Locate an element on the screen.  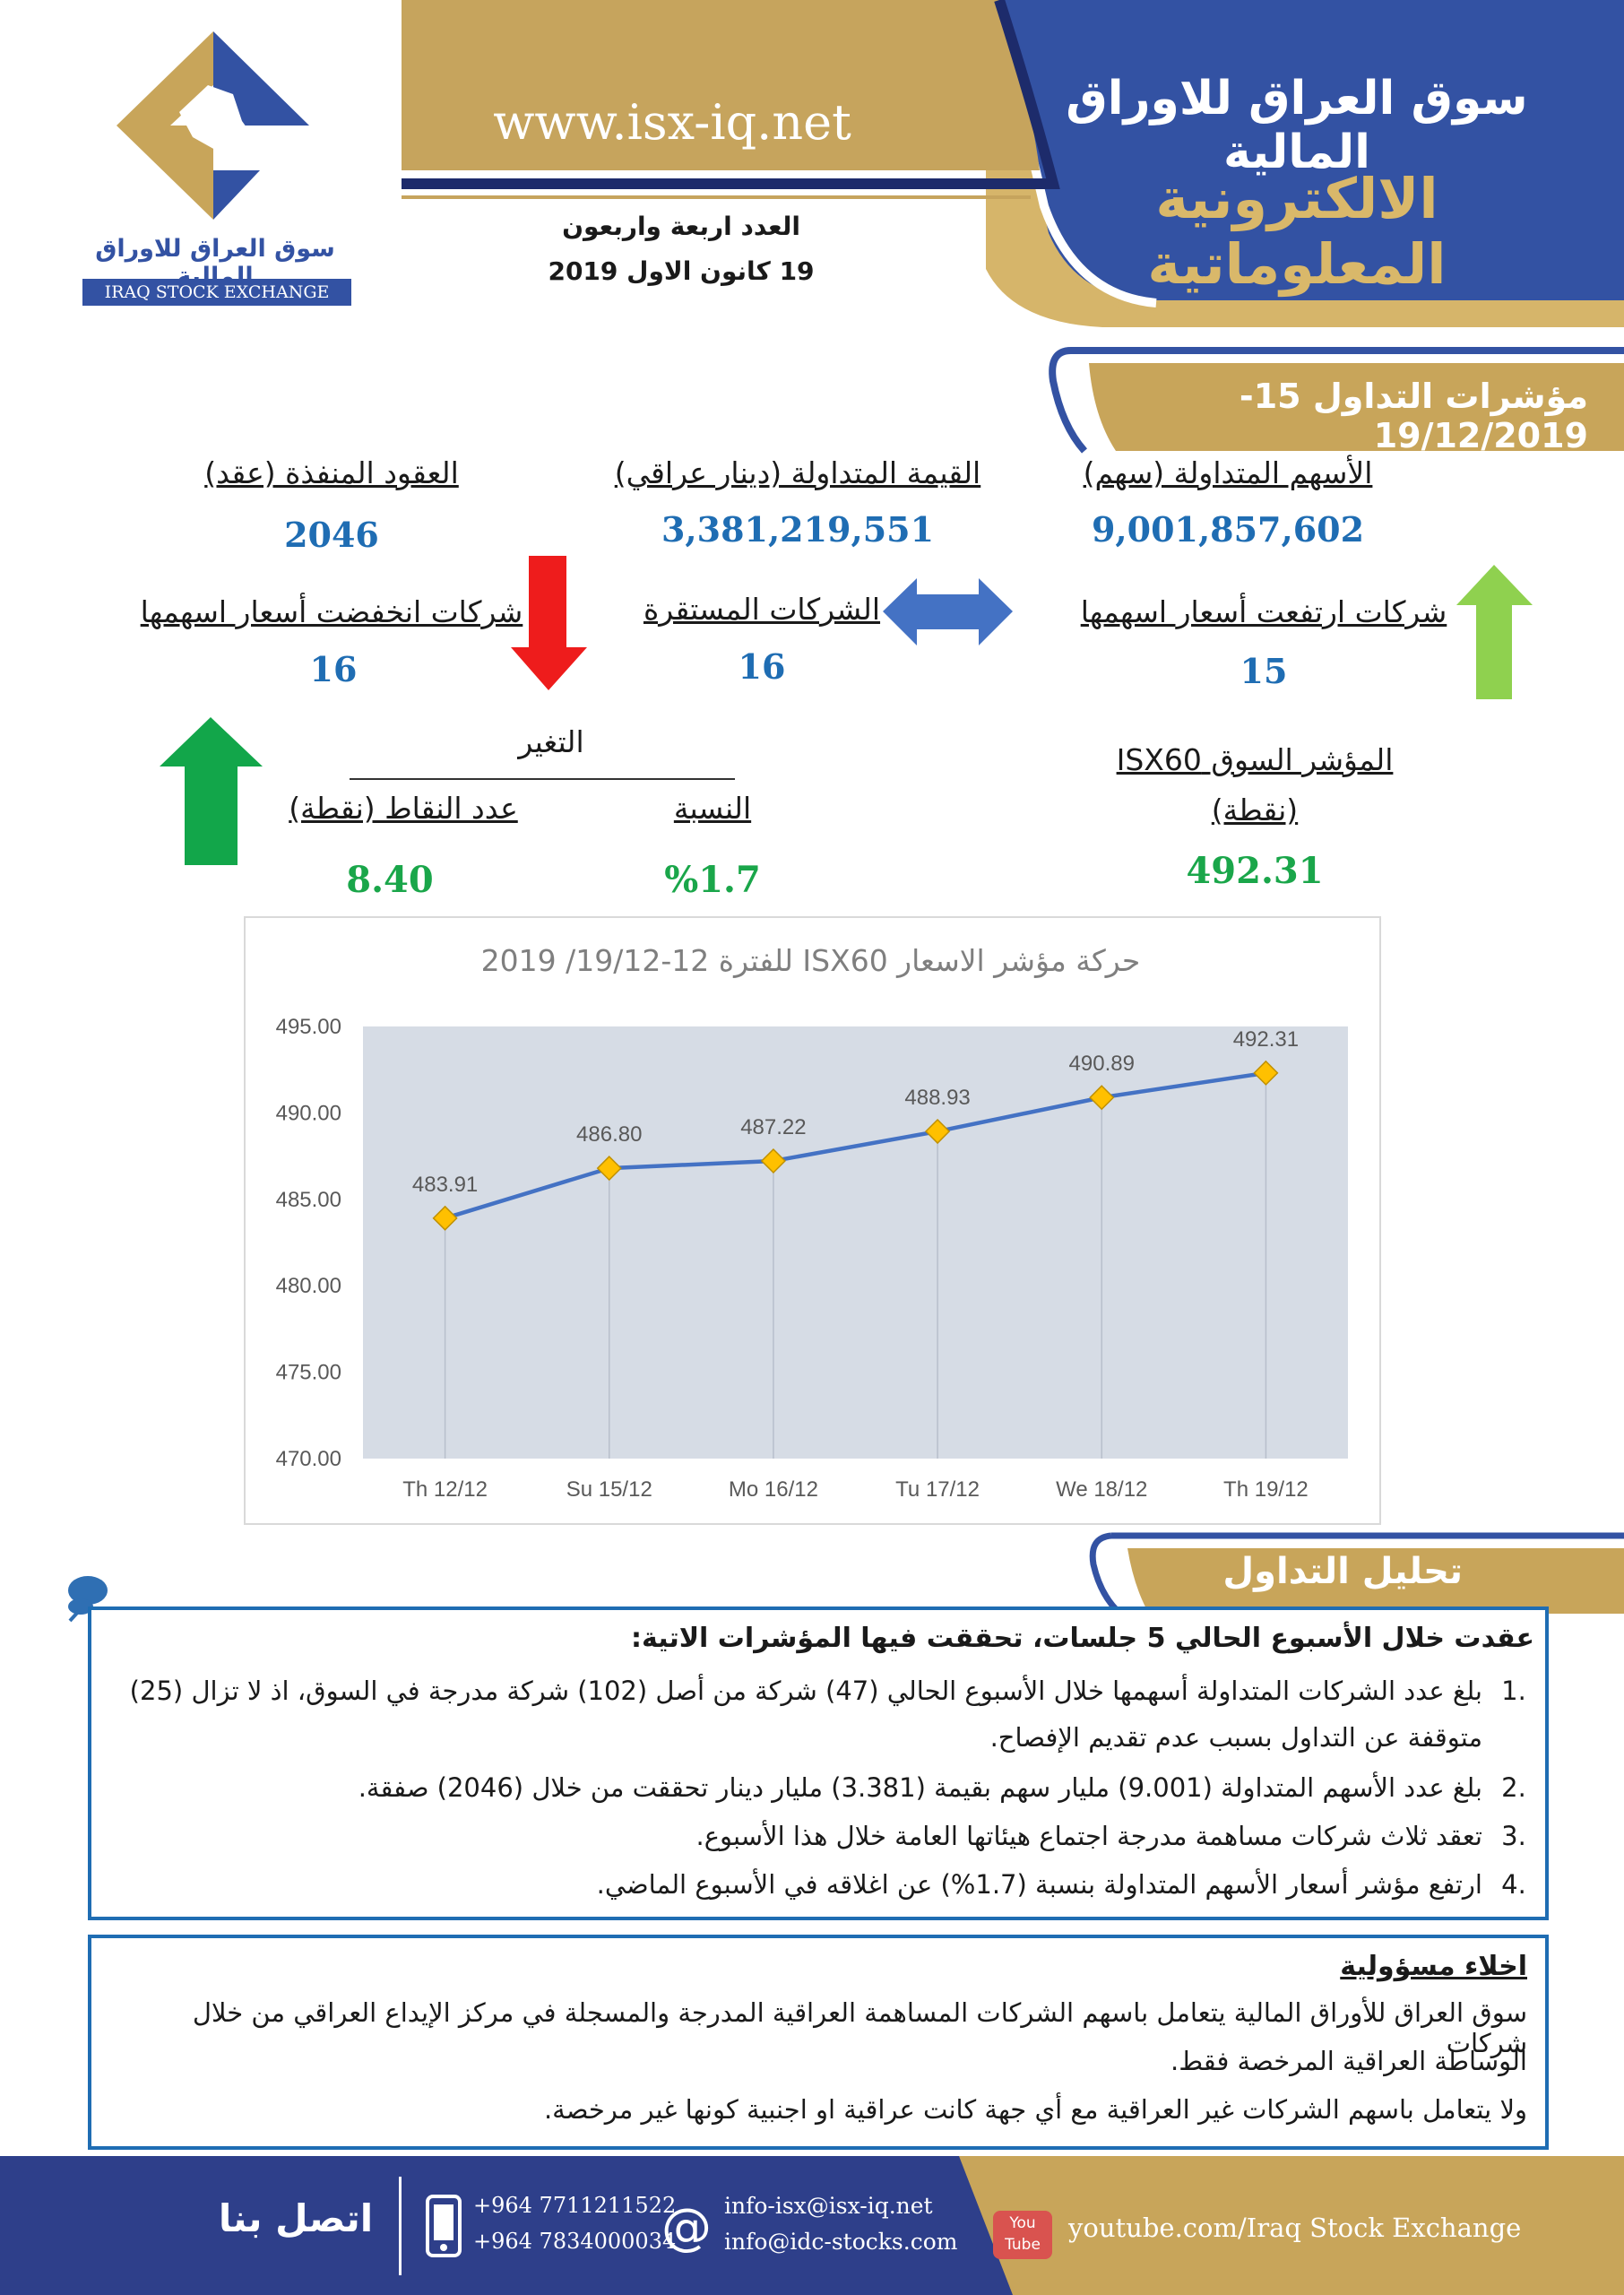
phone-icon is located at coordinates (444, 2226).